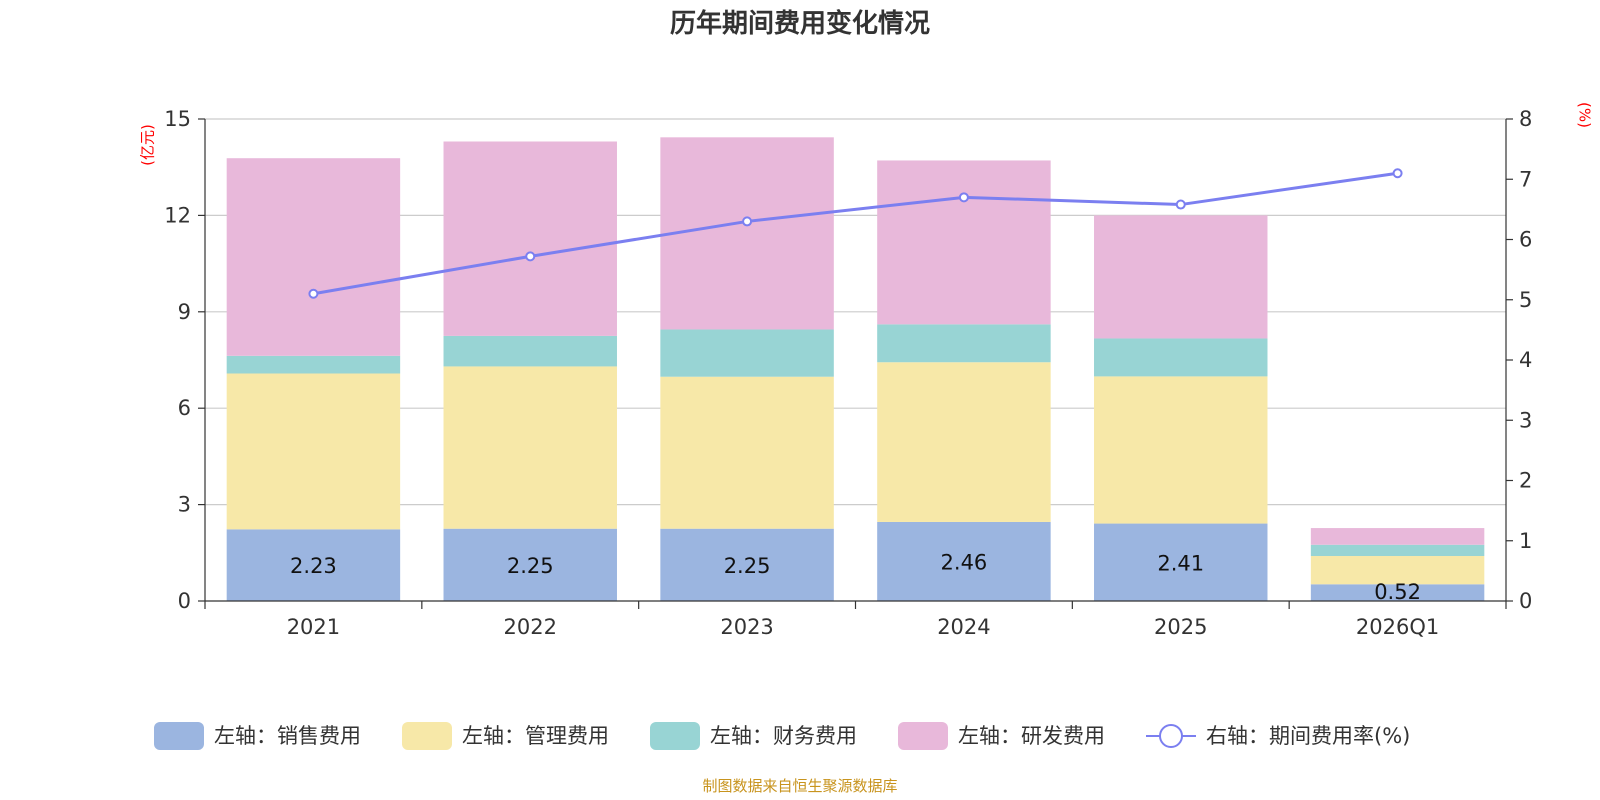 Image resolution: width=1600 pixels, height=800 pixels. Describe the element at coordinates (1525, 420) in the screenshot. I see `right-tick-label-3: 3` at that location.